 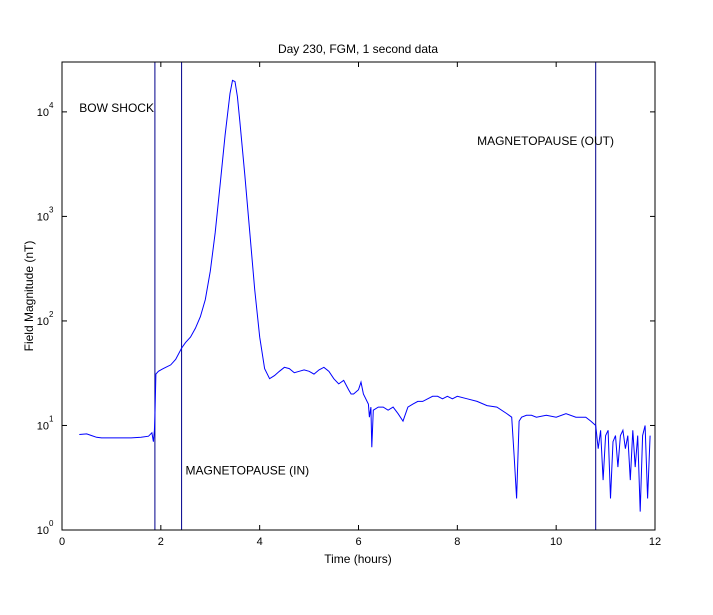 What do you see at coordinates (62, 542) in the screenshot?
I see `x-tick-label: 0` at bounding box center [62, 542].